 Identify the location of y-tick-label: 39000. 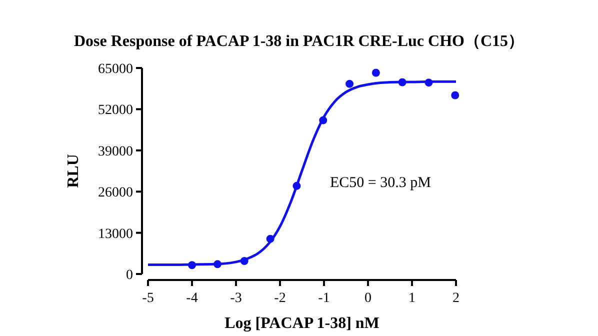
(115, 152).